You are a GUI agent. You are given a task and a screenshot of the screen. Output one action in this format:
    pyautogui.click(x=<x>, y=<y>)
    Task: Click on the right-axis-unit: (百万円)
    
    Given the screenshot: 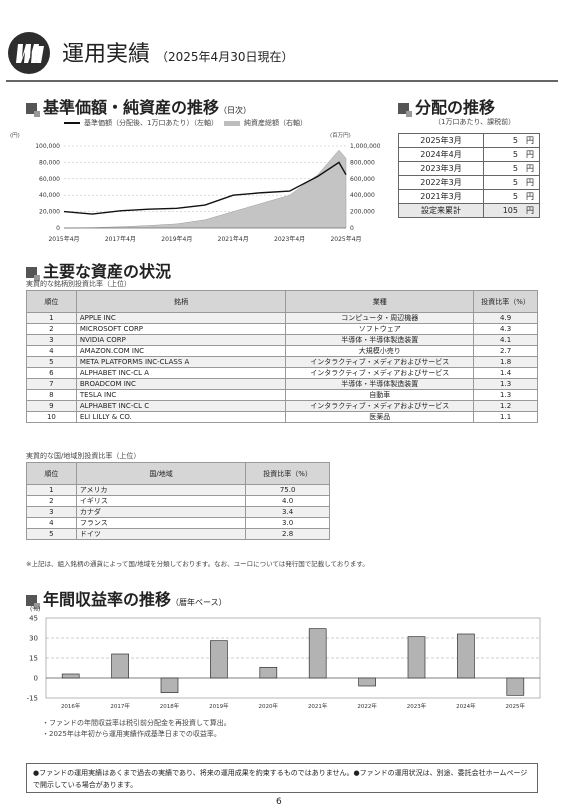 What is the action you would take?
    pyautogui.click(x=340, y=135)
    